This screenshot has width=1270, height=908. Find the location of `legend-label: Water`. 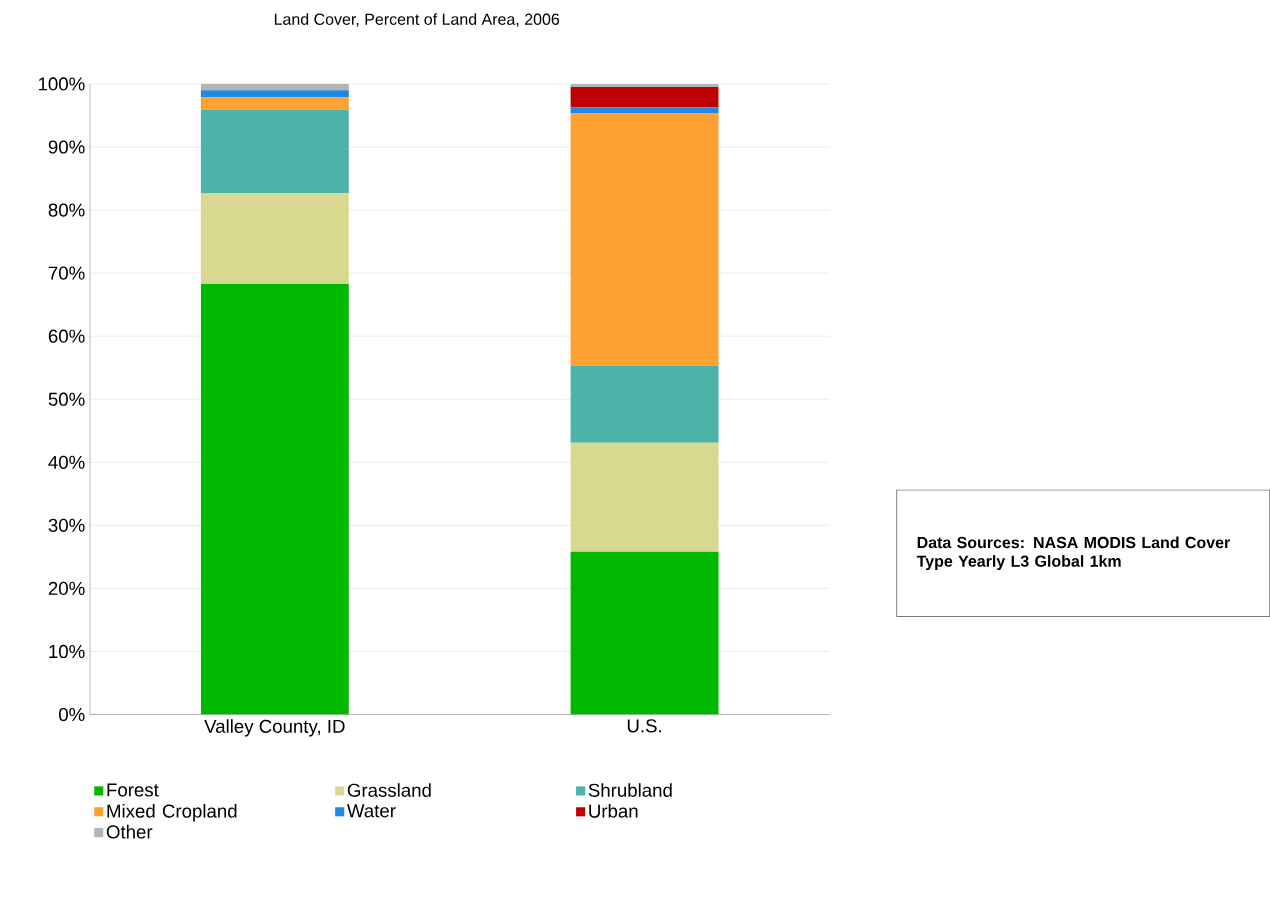

legend-label: Water is located at coordinates (371, 811).